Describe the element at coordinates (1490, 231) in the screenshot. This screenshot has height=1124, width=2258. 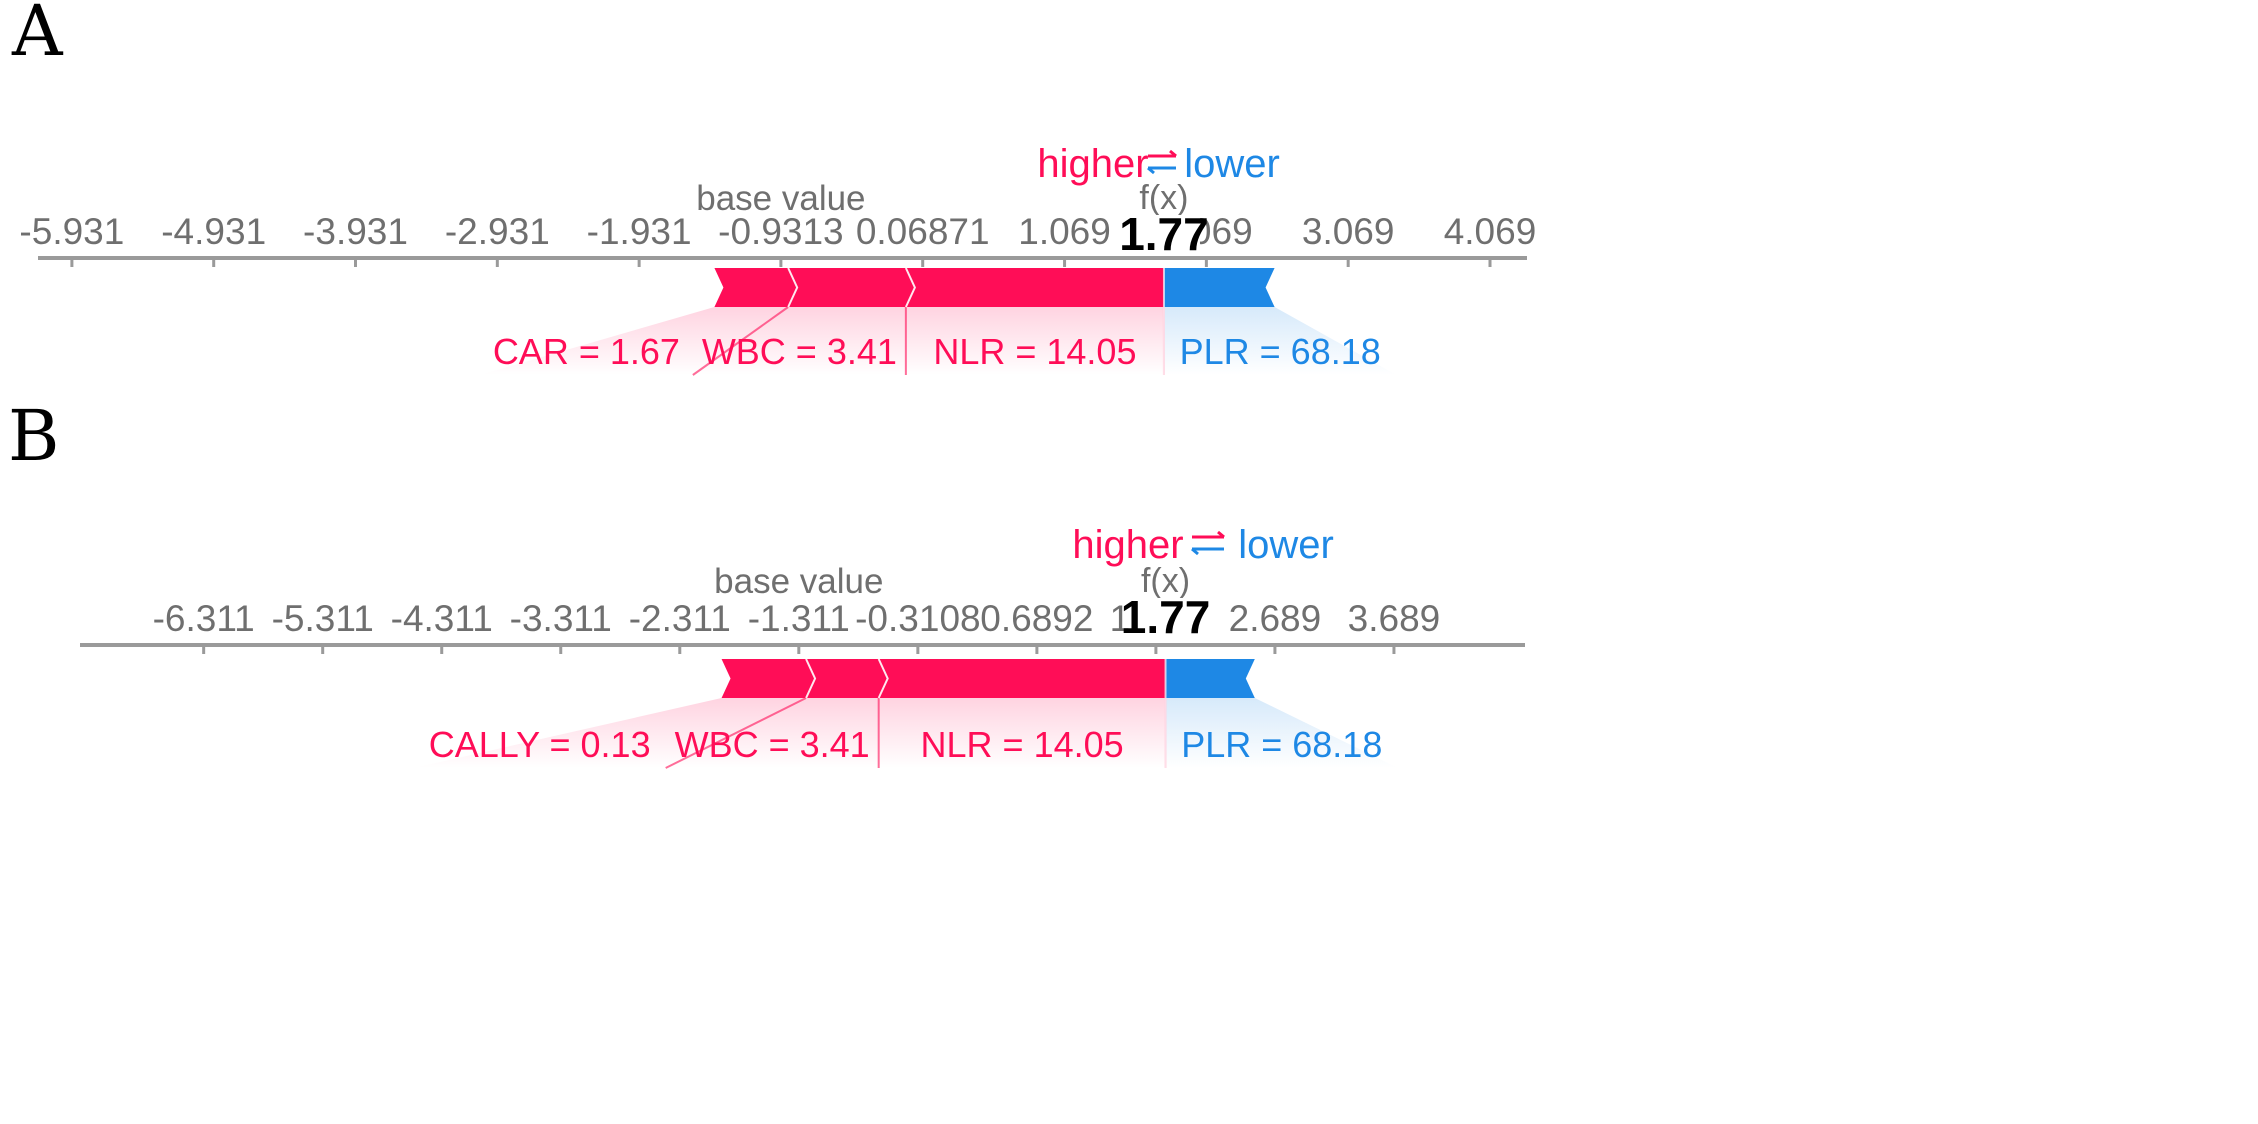
I see `x-tick-label: 4.069` at that location.